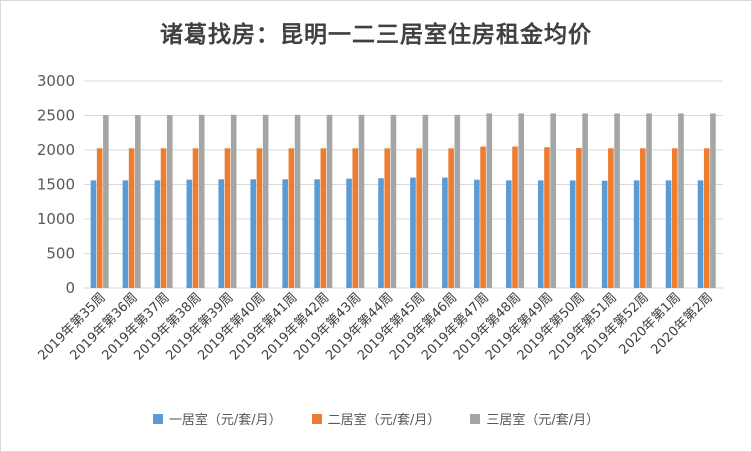 This screenshot has width=752, height=452. Describe the element at coordinates (376, 34) in the screenshot. I see `chart-title: 诸葛找房：昆明一二三居室住房租金均价` at that location.